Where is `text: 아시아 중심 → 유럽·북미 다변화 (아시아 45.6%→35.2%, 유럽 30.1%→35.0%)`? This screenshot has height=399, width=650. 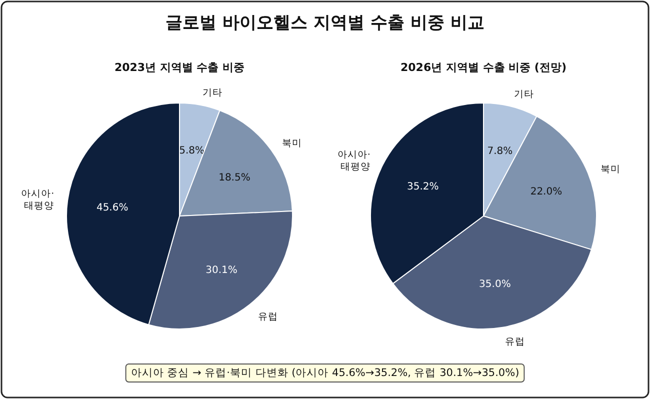
text: 아시아 중심 → 유럽·북미 다변화 (아시아 45.6%→35.2%, 유럽 30.1%→35.0%) is located at coordinates (325, 373).